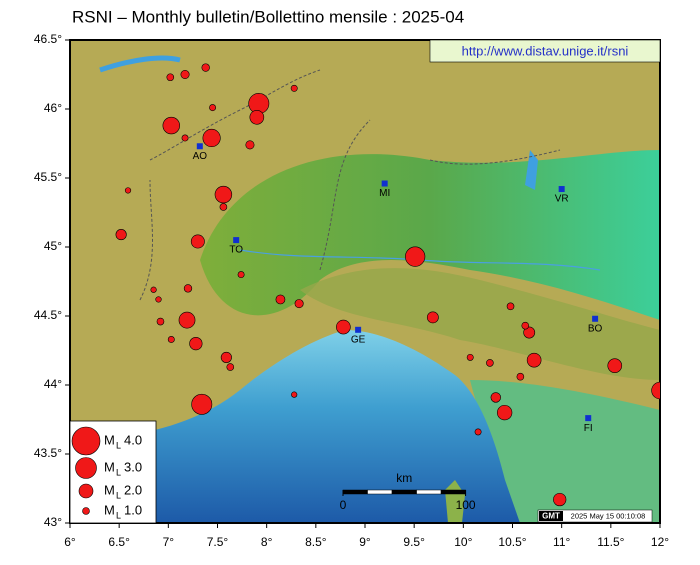 This screenshot has width=700, height=565. What do you see at coordinates (595, 328) in the screenshot?
I see `city-label: BO` at bounding box center [595, 328].